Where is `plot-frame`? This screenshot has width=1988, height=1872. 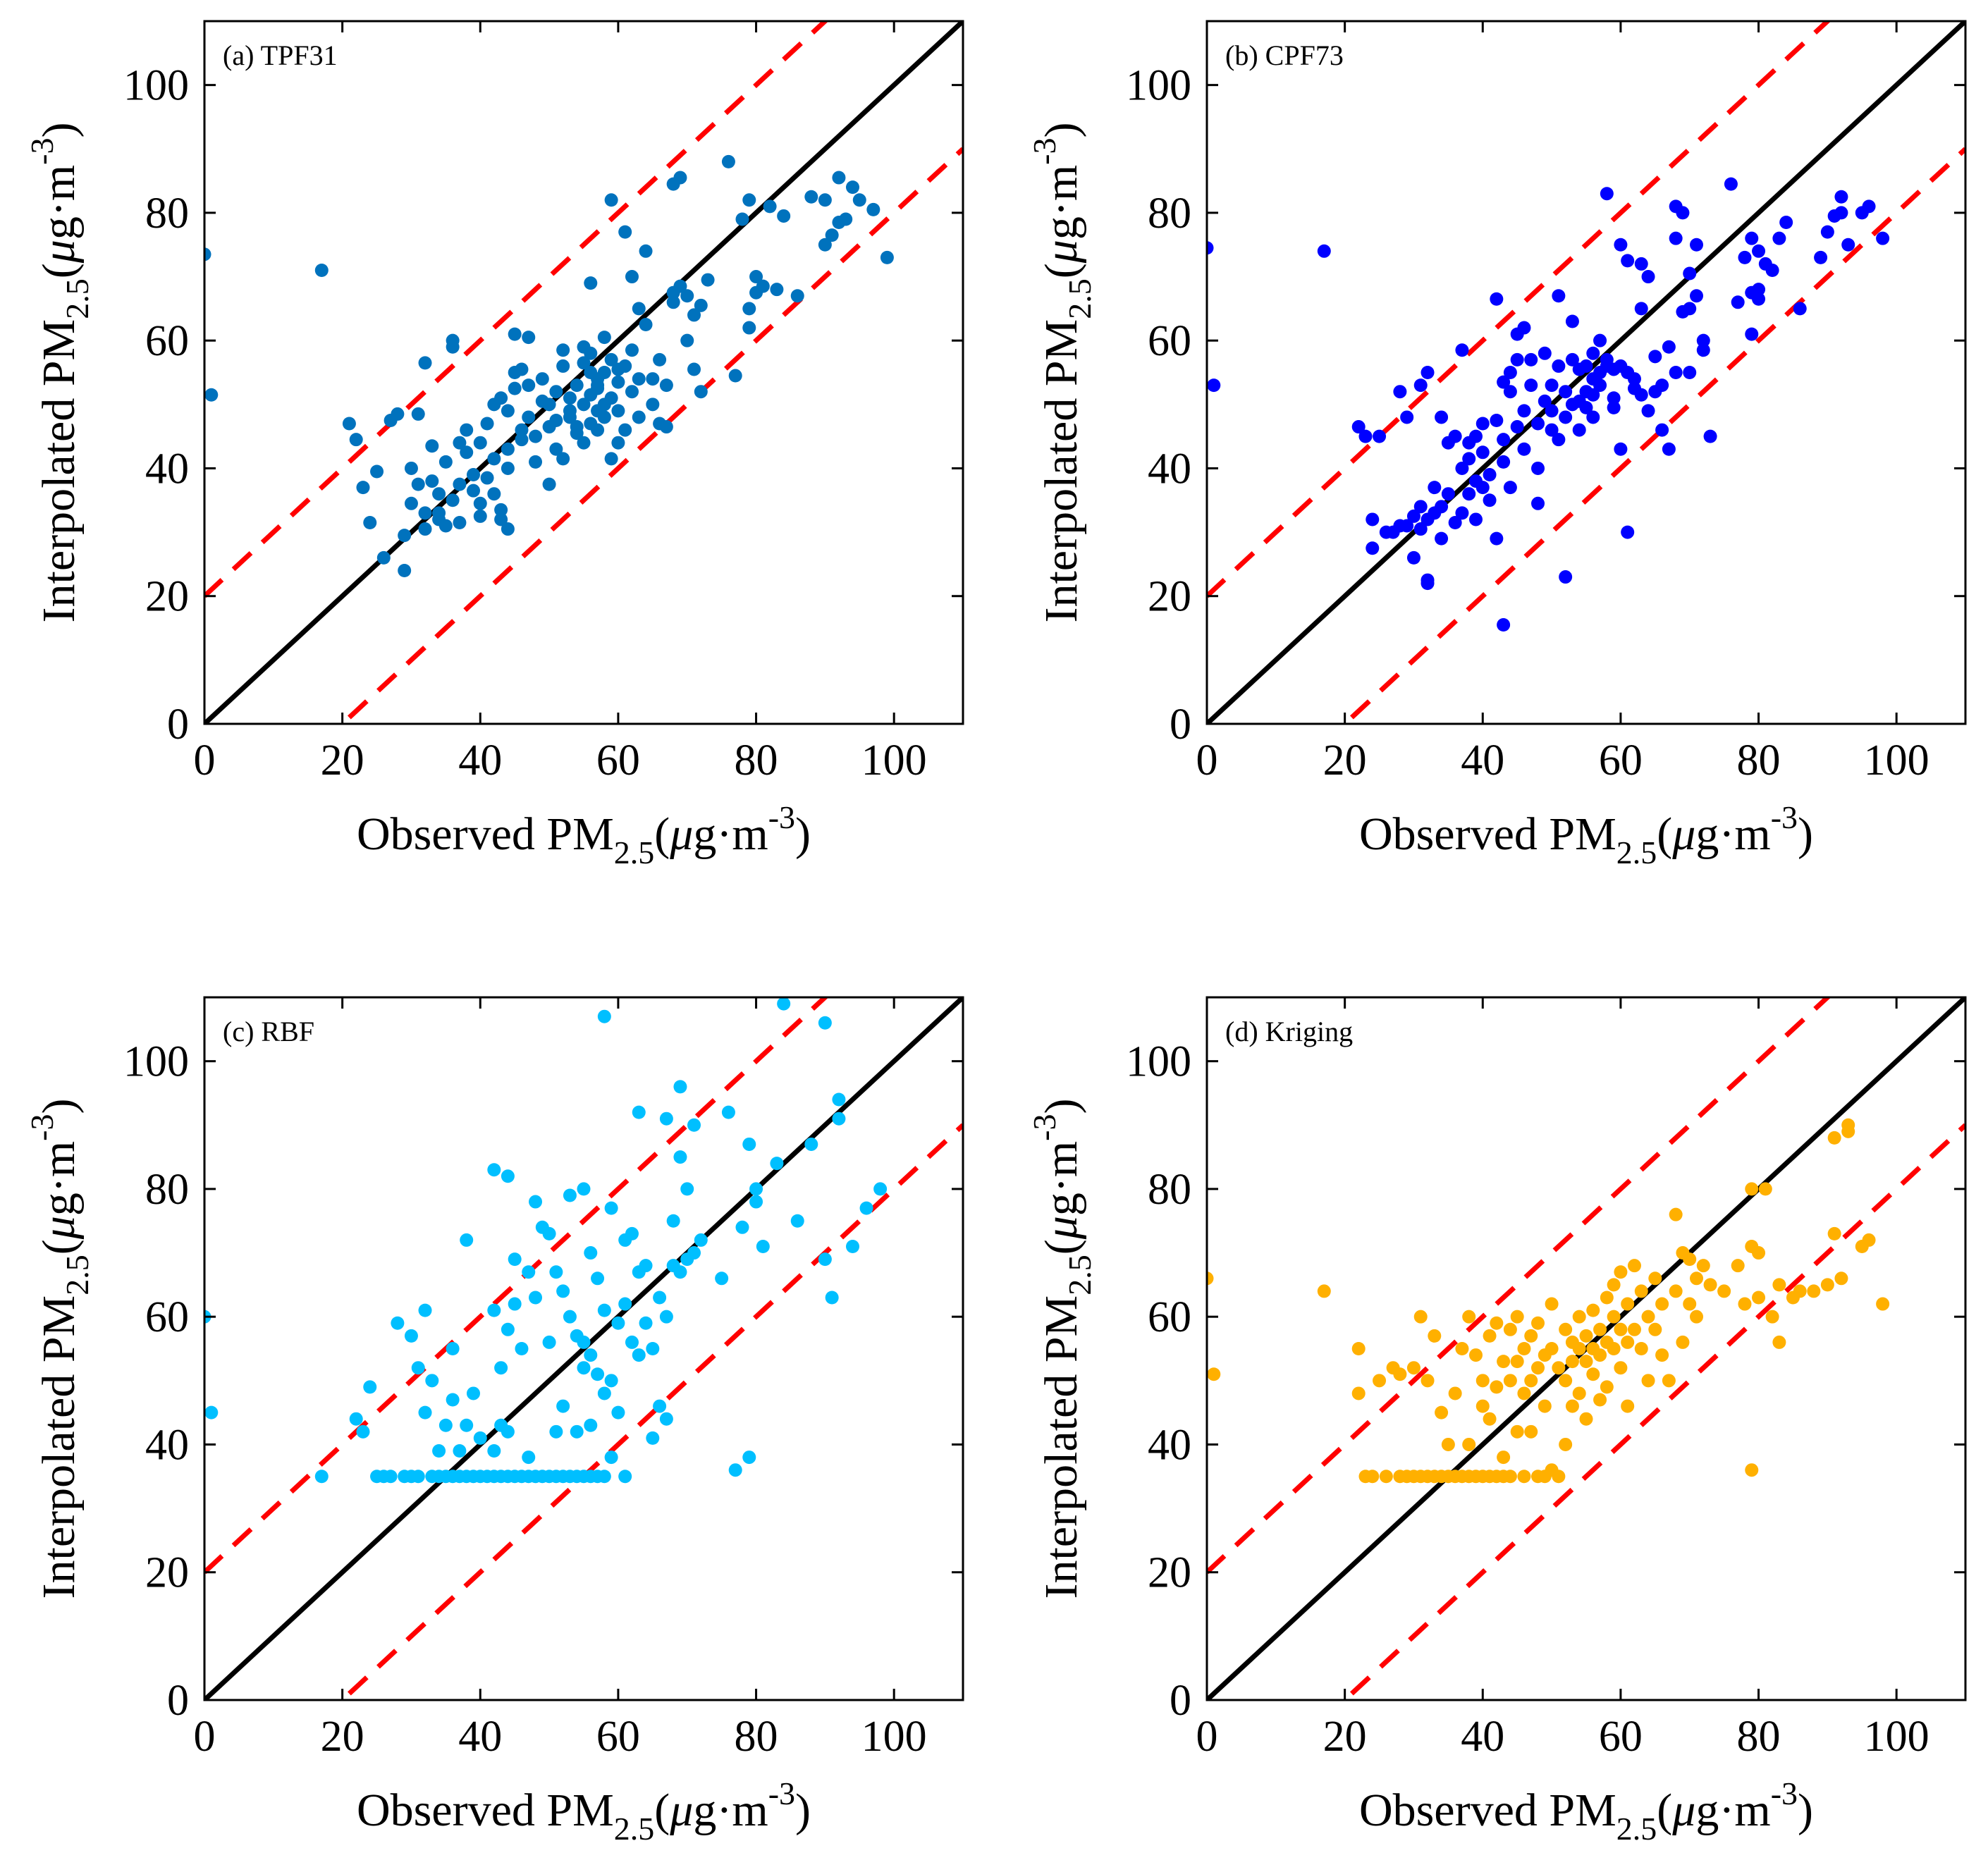
plot-frame is located at coordinates (1586, 373).